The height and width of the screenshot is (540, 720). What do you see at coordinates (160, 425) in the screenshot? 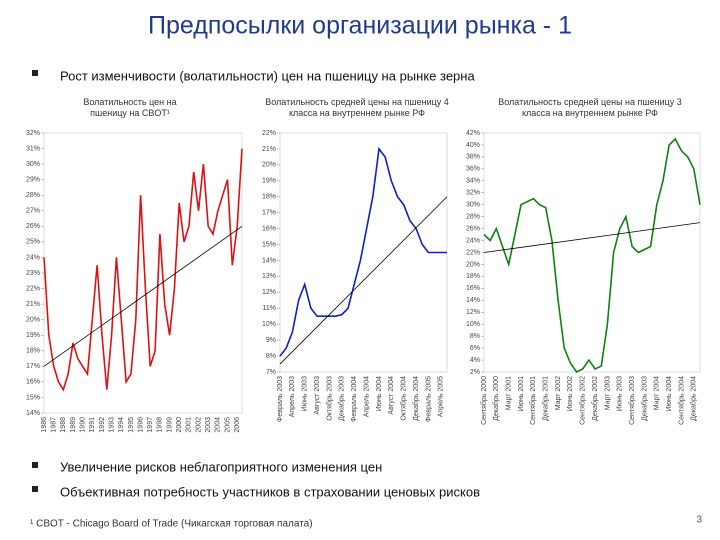
I see `x-tick-label: 1998` at bounding box center [160, 425].